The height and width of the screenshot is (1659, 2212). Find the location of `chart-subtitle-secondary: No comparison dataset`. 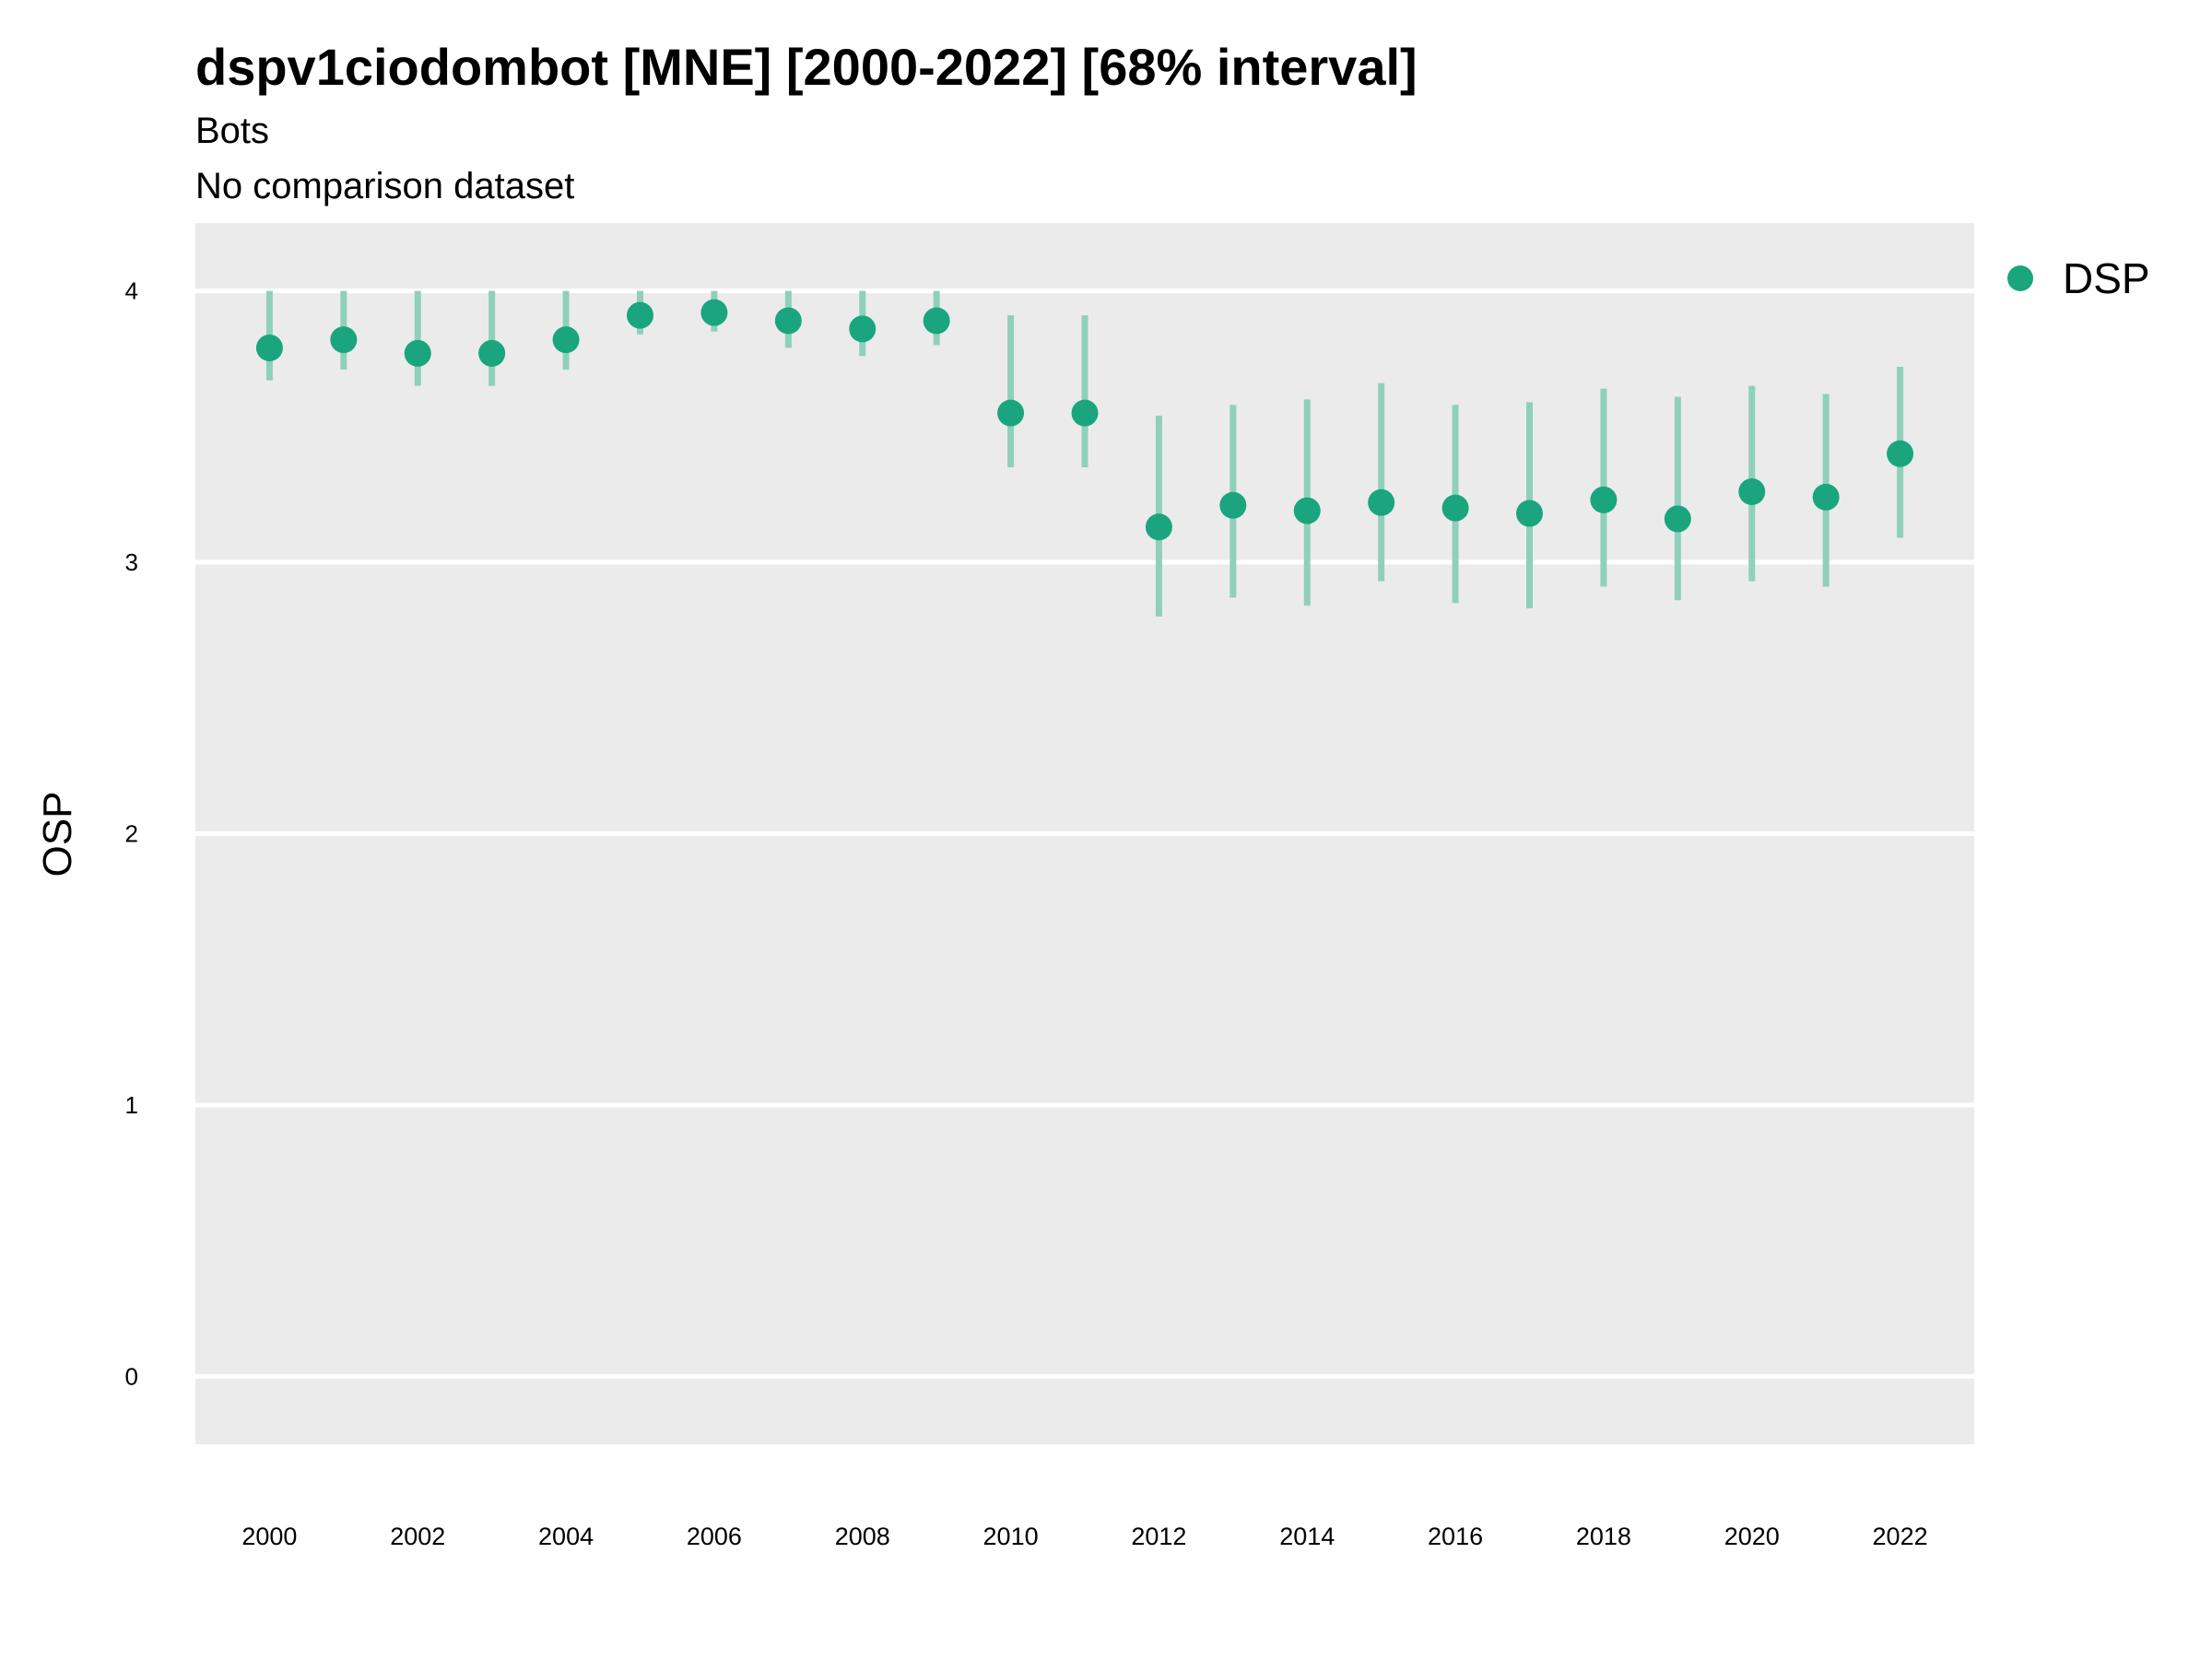

chart-subtitle-secondary: No comparison dataset is located at coordinates (384, 186).